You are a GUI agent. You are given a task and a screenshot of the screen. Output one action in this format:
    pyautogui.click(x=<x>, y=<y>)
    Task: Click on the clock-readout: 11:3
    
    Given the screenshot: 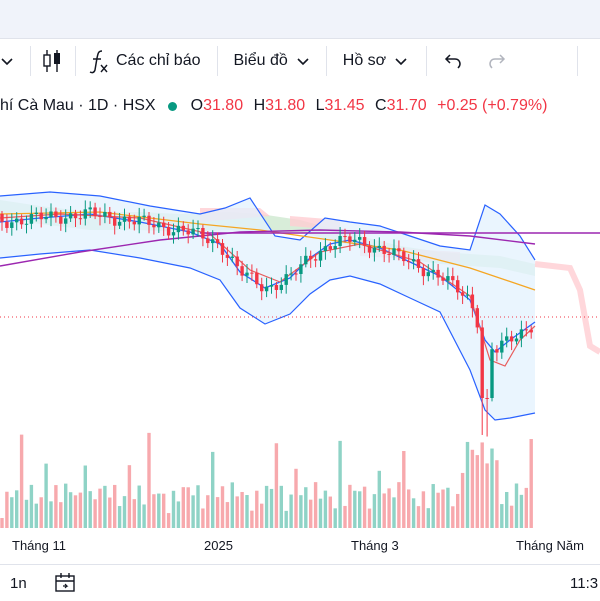 What is the action you would take?
    pyautogui.click(x=584, y=583)
    